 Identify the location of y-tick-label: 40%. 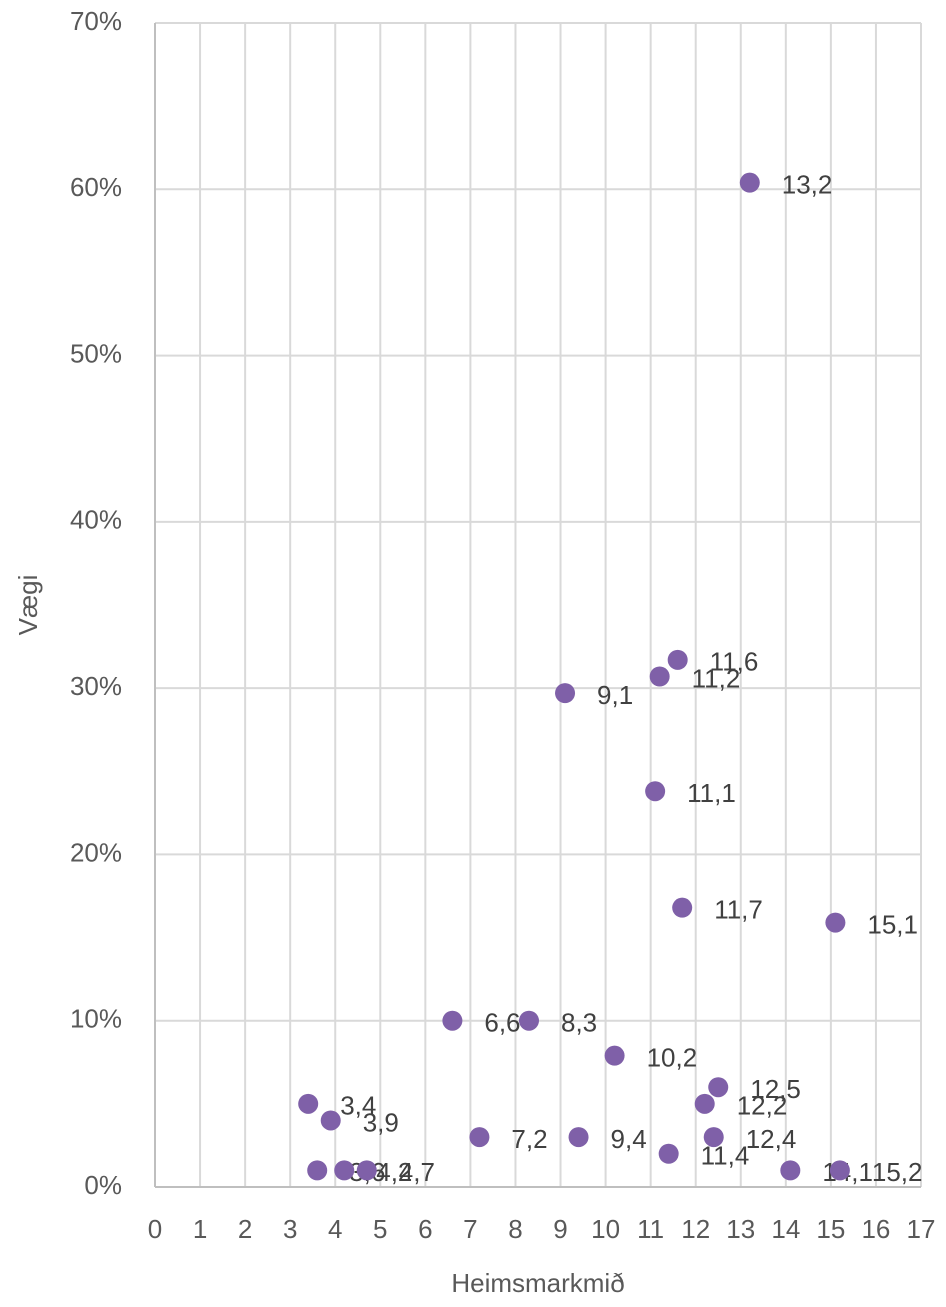
(96, 520).